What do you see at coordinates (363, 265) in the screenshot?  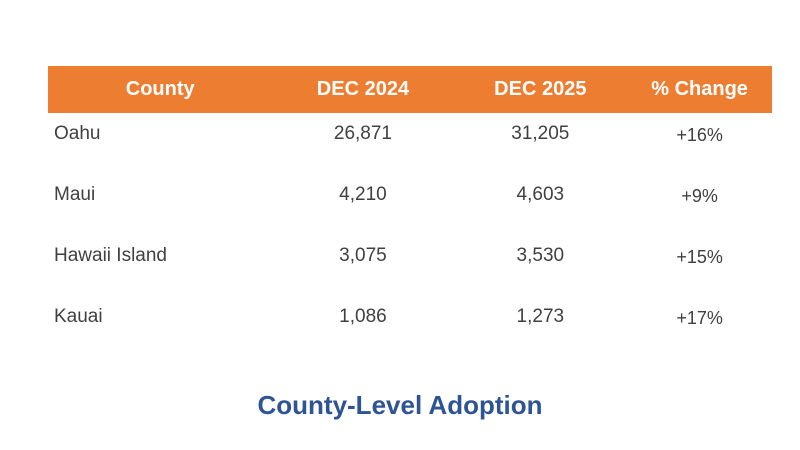 I see `cell-dec-2024: 3,075` at bounding box center [363, 265].